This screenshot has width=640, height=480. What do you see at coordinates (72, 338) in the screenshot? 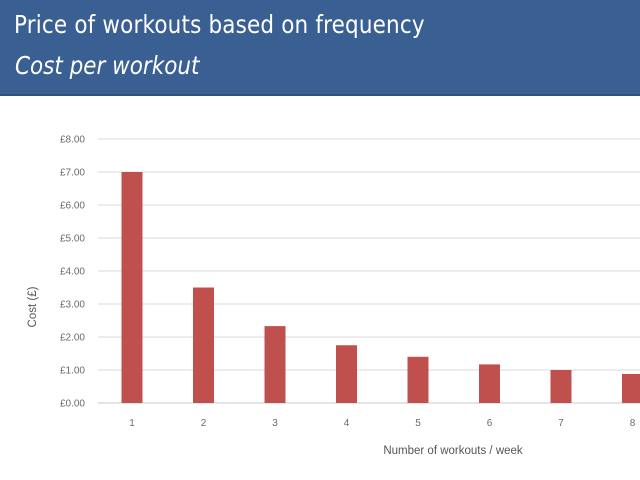
I see `y-tick-label: £2.00` at bounding box center [72, 338].